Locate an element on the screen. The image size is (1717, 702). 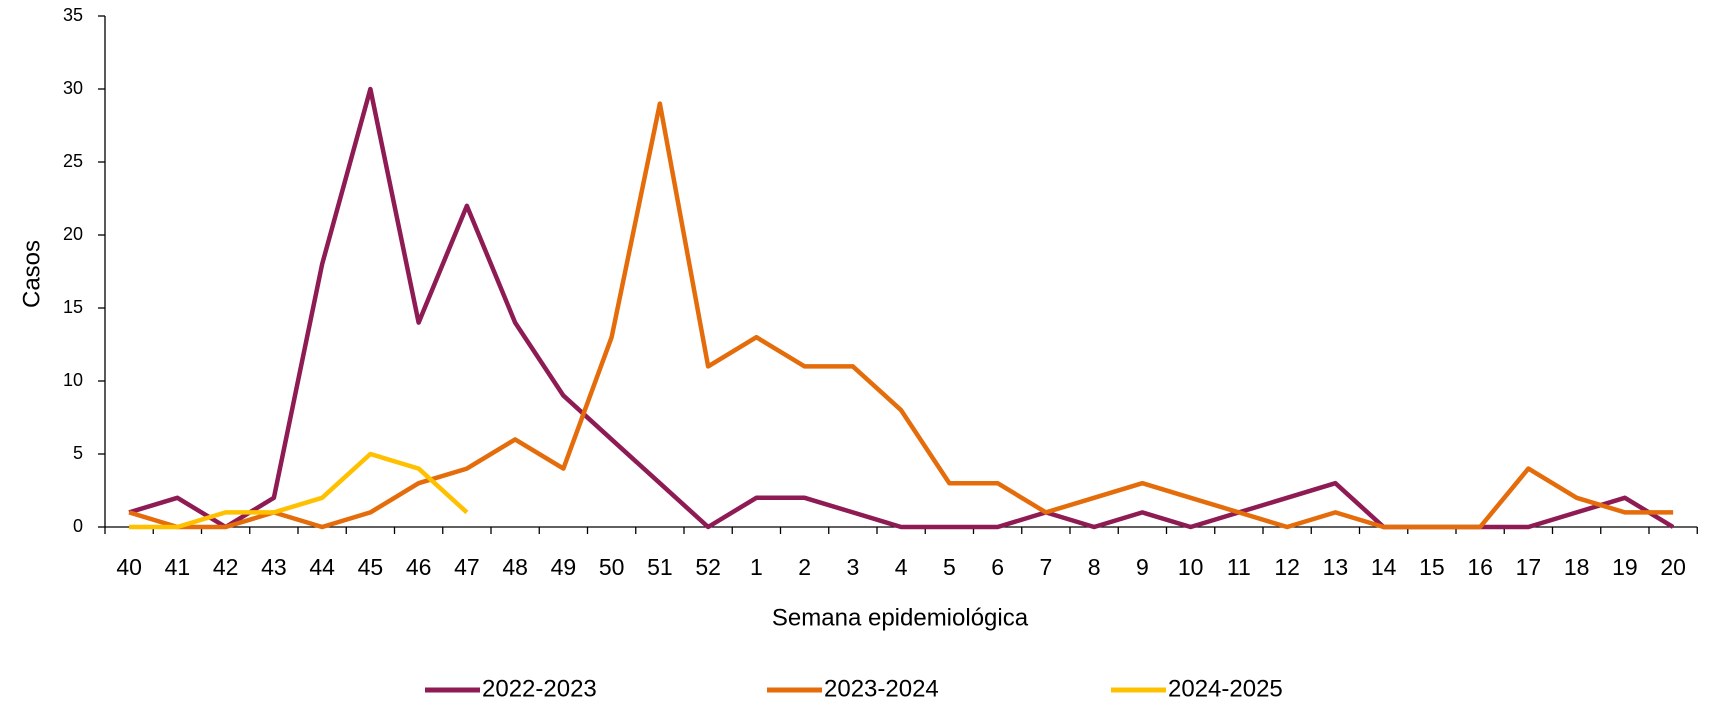
x-tick-label: 19 is located at coordinates (1625, 567).